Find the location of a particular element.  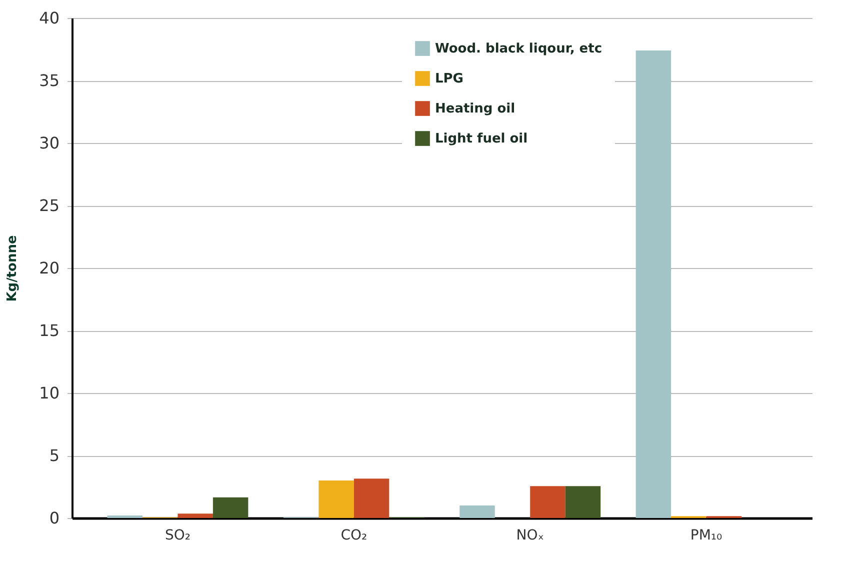

y-tick-label: 25 is located at coordinates (49, 205).